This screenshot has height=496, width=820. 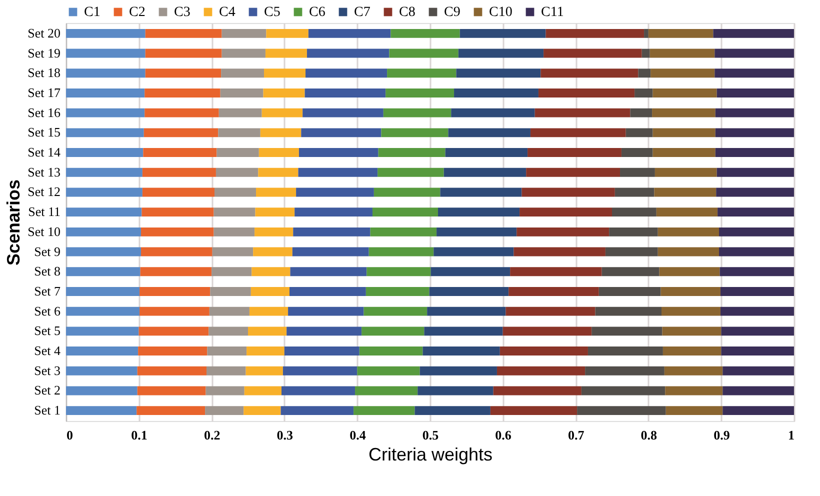 What do you see at coordinates (44, 72) in the screenshot?
I see `y-tick-label: Set 18` at bounding box center [44, 72].